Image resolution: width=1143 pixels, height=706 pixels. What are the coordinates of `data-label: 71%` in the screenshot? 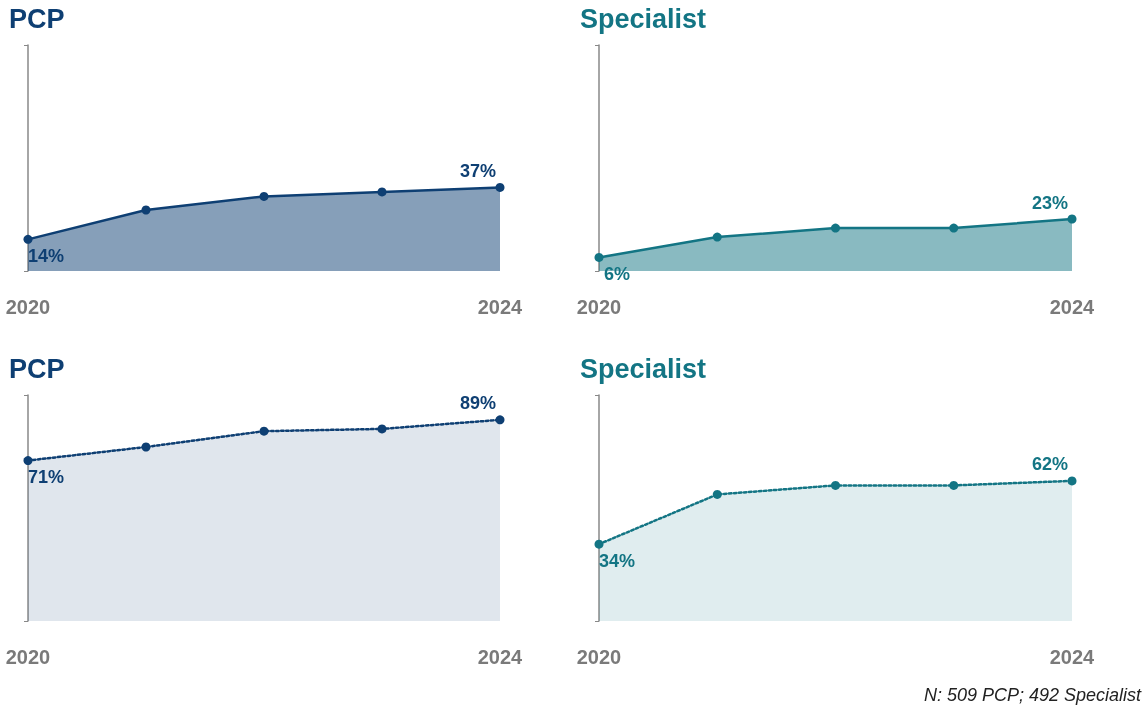 It's located at (46, 477).